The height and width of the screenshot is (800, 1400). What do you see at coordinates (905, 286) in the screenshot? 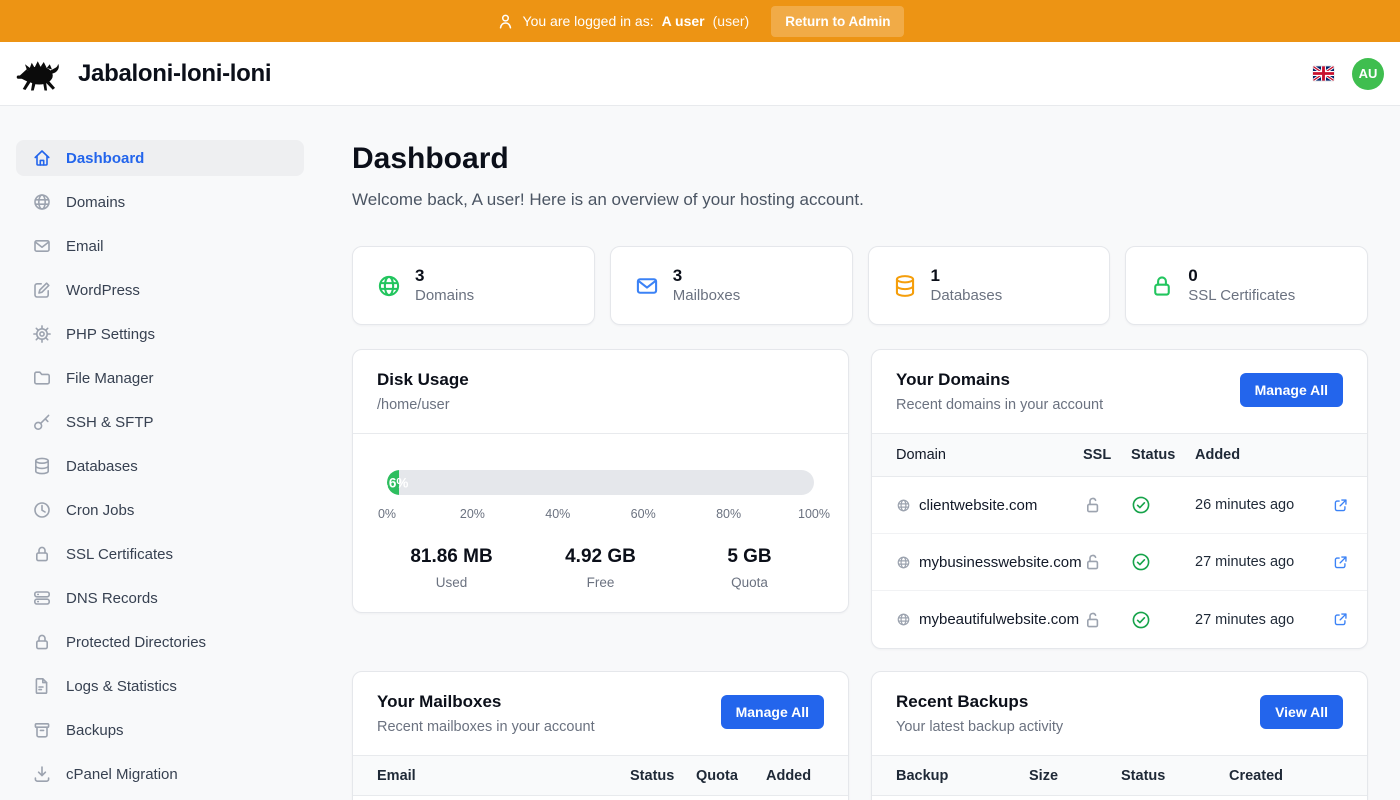
I see `database-icon` at bounding box center [905, 286].